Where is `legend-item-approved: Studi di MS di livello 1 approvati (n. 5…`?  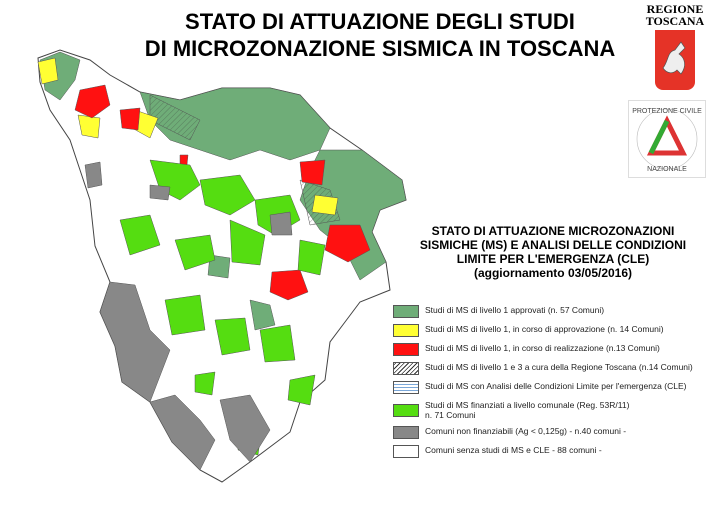
legend-item-approved: Studi di MS di livello 1 approvati (n. 5… is located at coordinates (543, 311).